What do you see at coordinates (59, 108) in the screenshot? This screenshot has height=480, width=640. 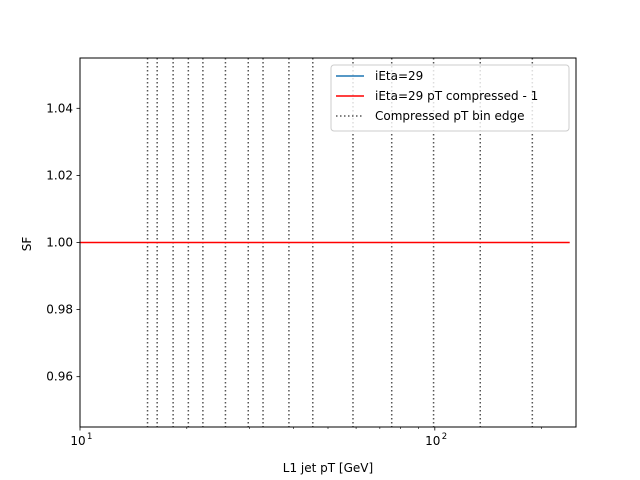 I see `y-tick-label: 1.04` at bounding box center [59, 108].